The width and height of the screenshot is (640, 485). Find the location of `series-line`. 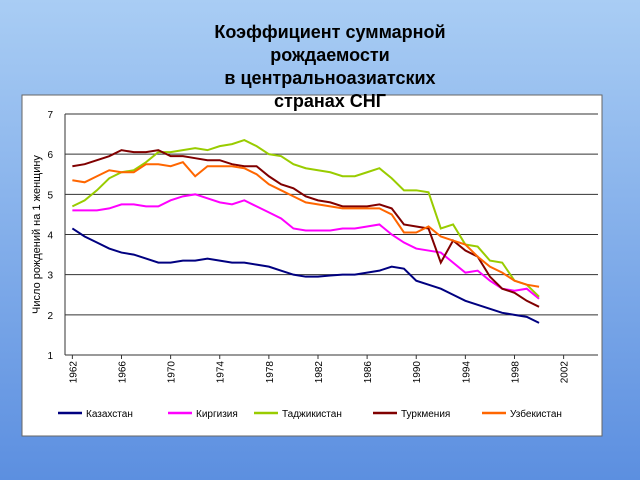

series-line is located at coordinates (305, 275).